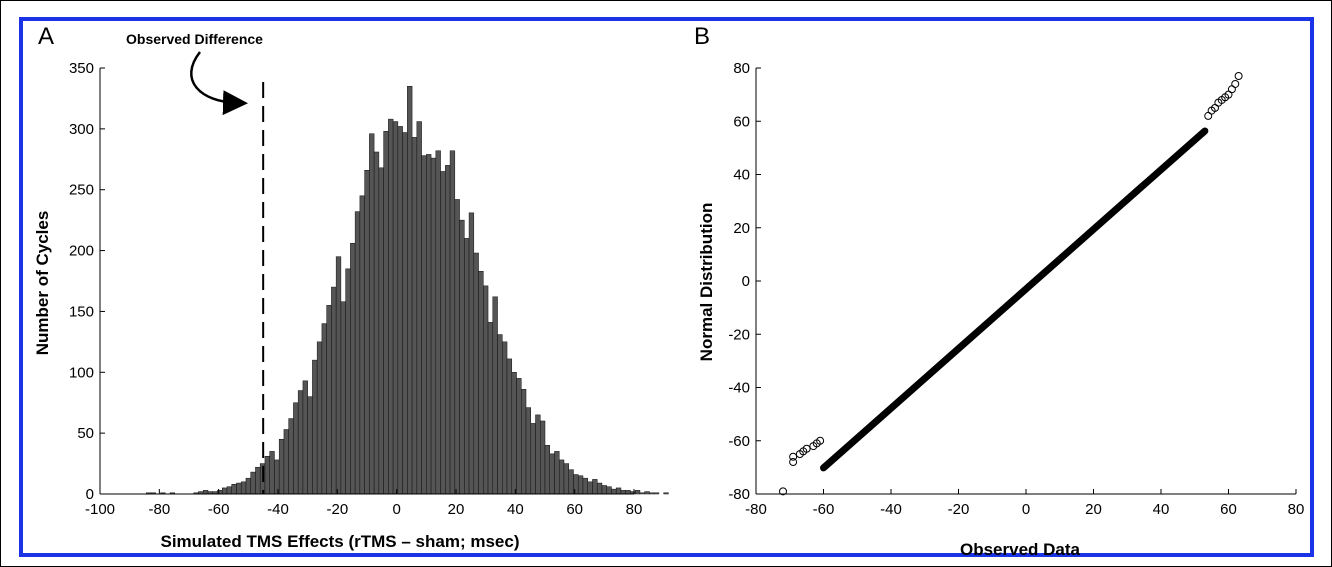  What do you see at coordinates (100, 509) in the screenshot?
I see `x-tick-label: -100` at bounding box center [100, 509].